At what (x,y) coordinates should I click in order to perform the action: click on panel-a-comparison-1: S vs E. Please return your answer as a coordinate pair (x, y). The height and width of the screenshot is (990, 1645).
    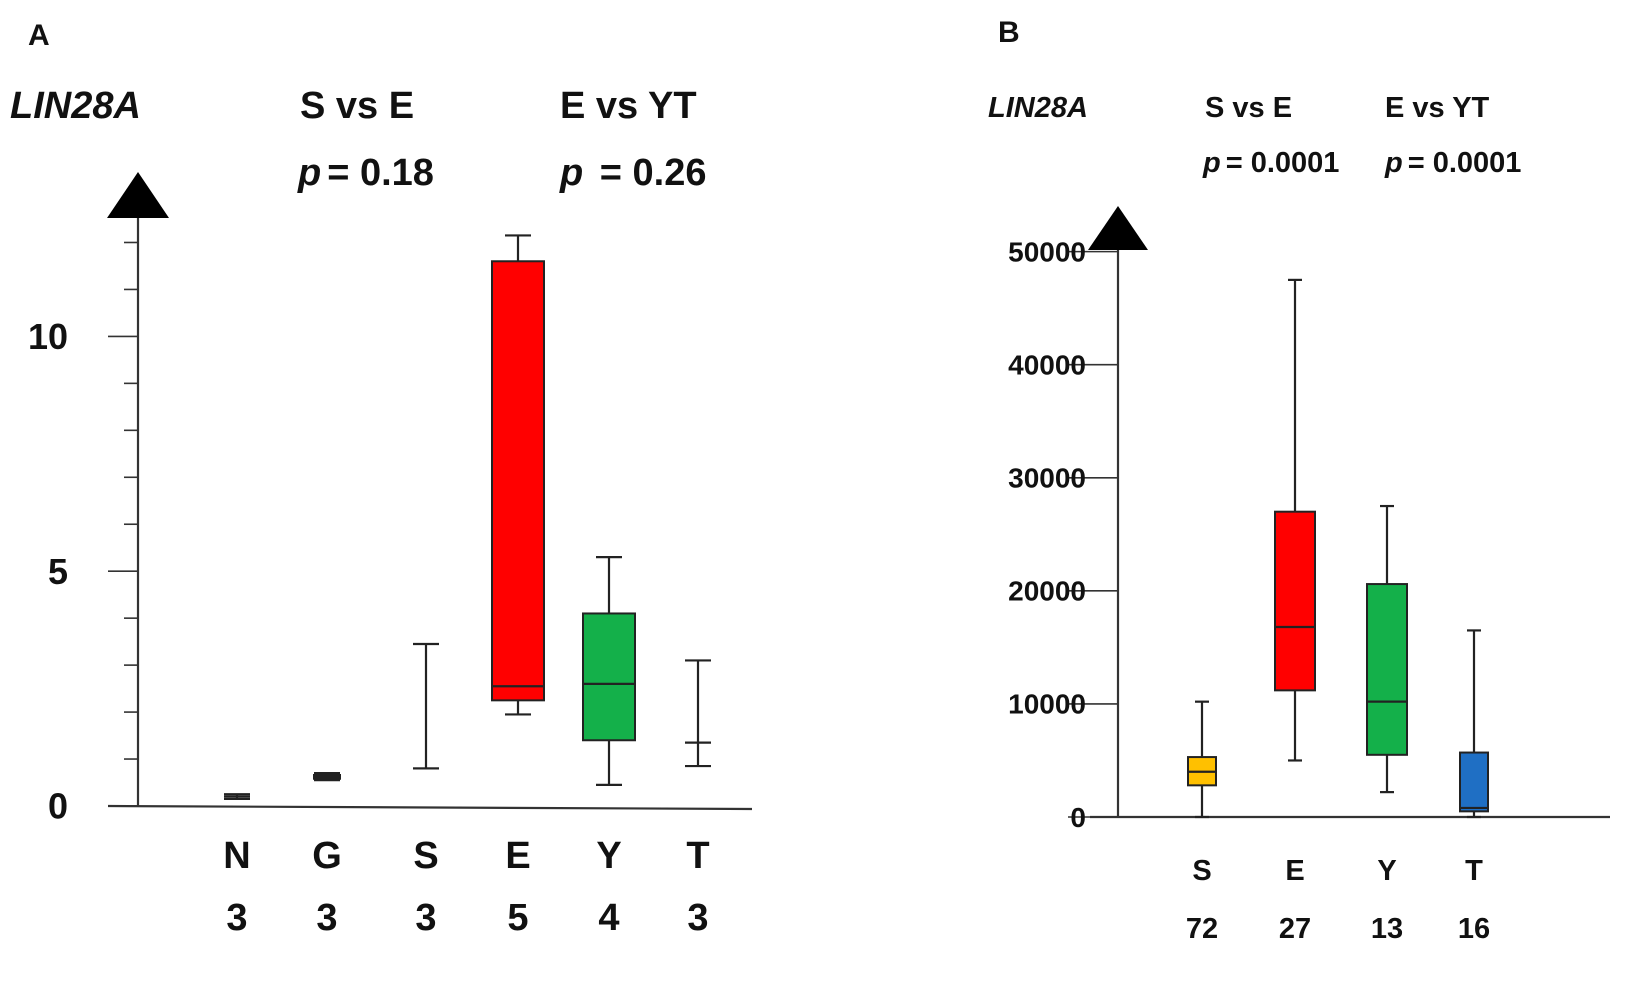
    Looking at the image, I should click on (357, 106).